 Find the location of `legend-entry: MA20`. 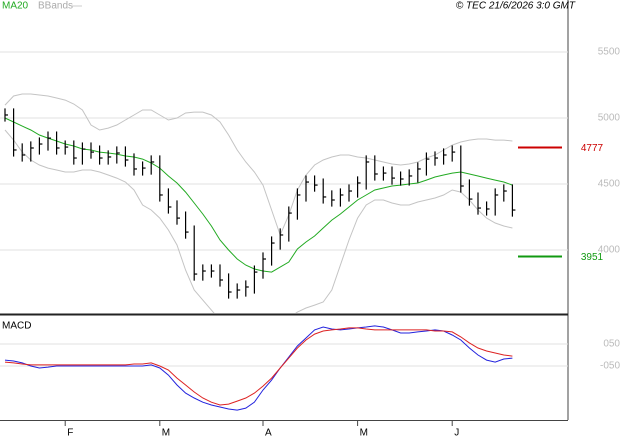

legend-entry: MA20 is located at coordinates (15, 6).